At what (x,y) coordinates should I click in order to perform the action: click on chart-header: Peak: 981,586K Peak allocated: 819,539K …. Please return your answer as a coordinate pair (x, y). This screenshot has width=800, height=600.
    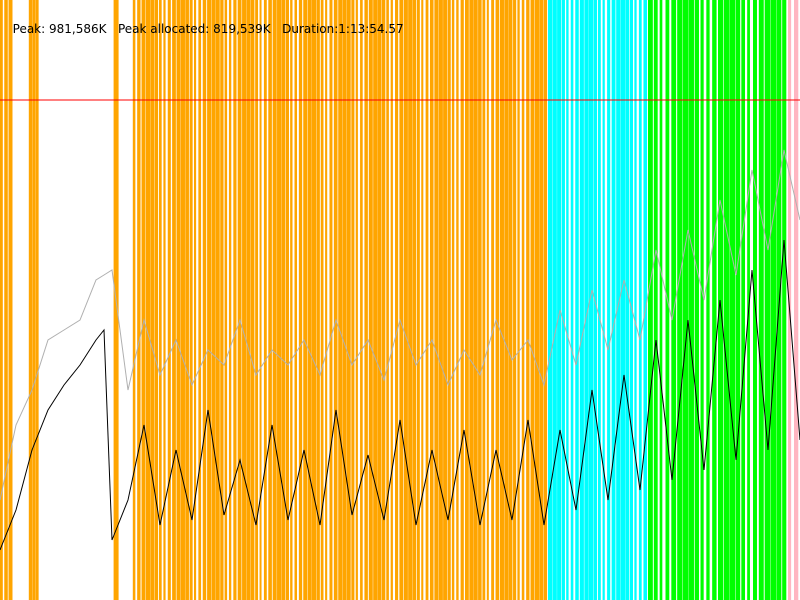
    Looking at the image, I should click on (204, 20).